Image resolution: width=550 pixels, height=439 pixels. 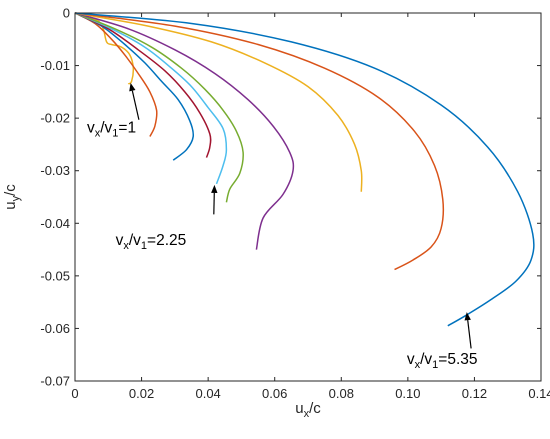 I want to click on annotation-label-2: vx/v1=2.25, so click(x=151, y=242).